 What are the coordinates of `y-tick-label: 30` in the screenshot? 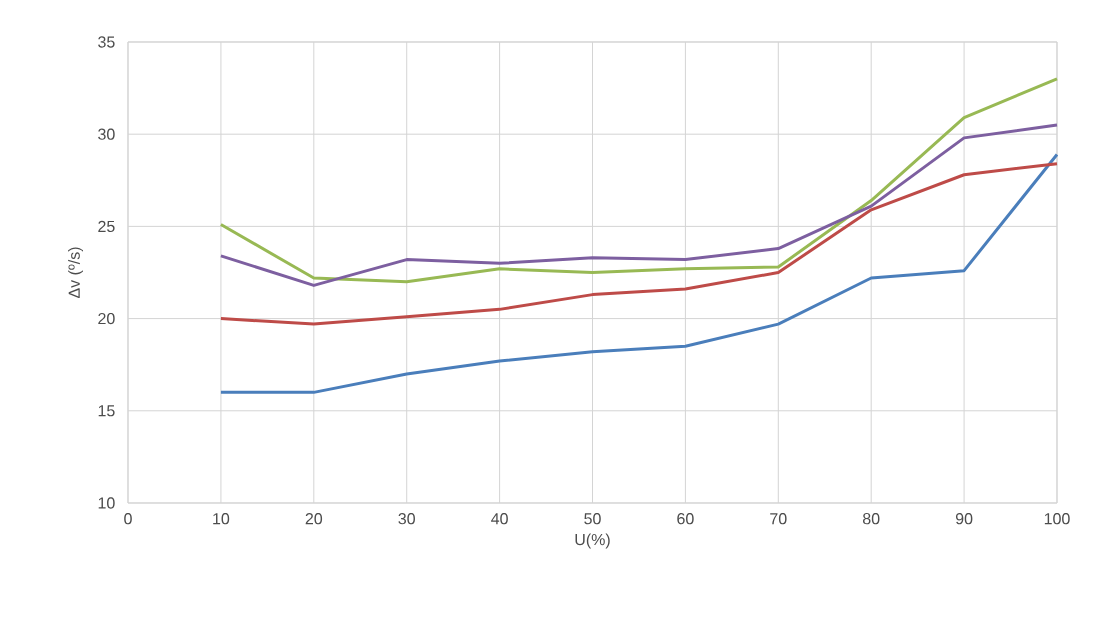 It's located at (106, 134).